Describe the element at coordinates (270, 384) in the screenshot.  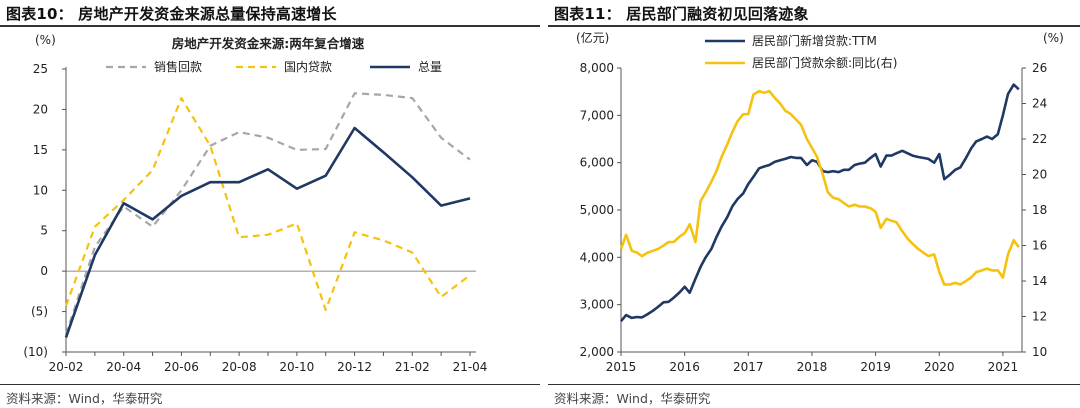
I see `left-source-rule` at that location.